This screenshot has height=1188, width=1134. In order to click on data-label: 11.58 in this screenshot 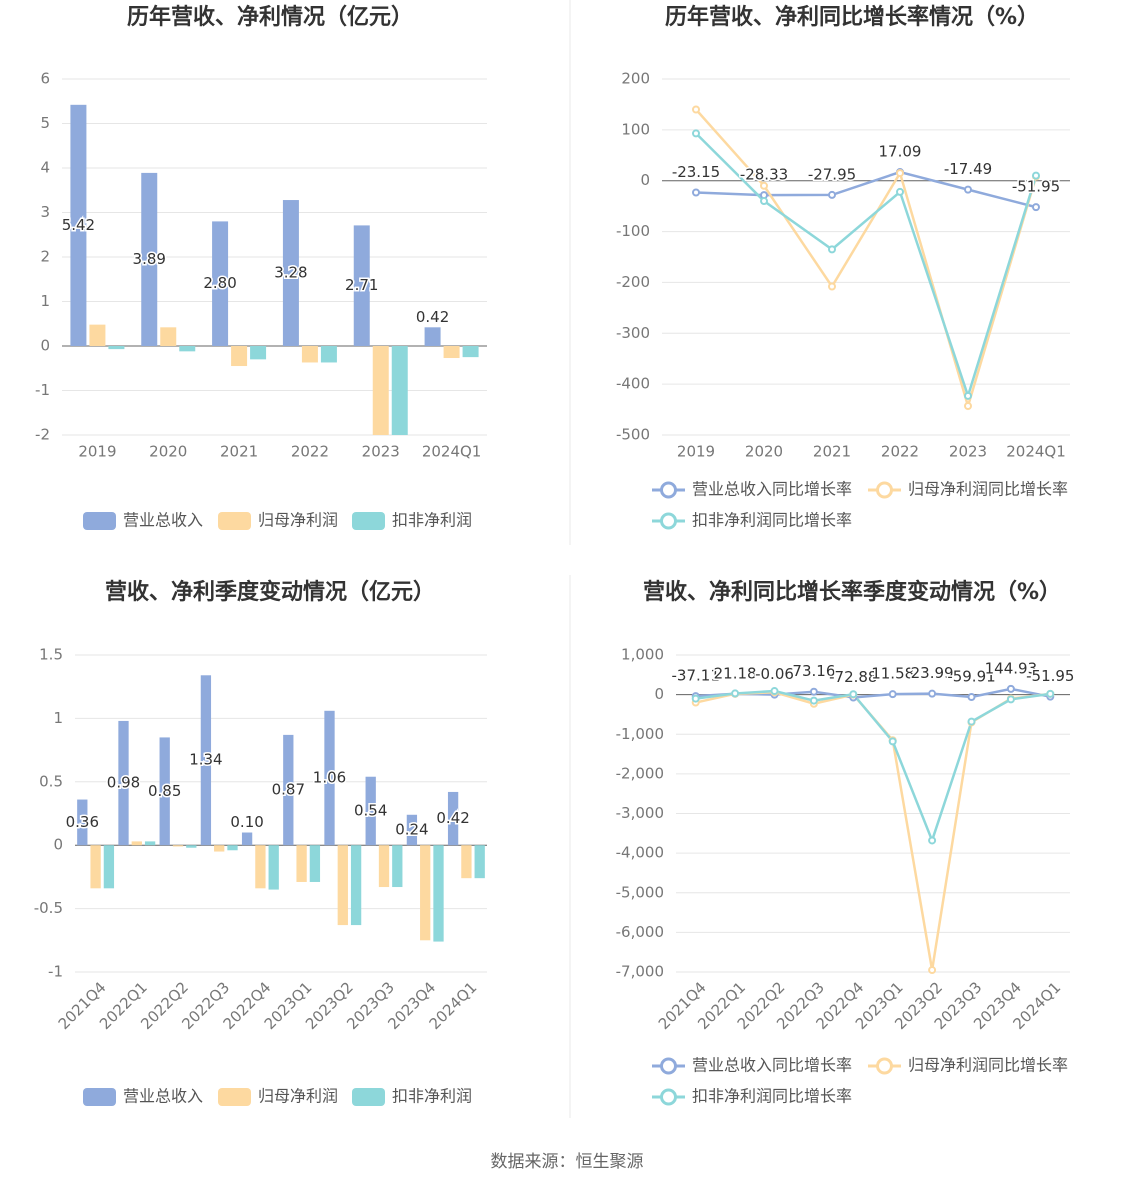, I will do `click(892, 674)`.